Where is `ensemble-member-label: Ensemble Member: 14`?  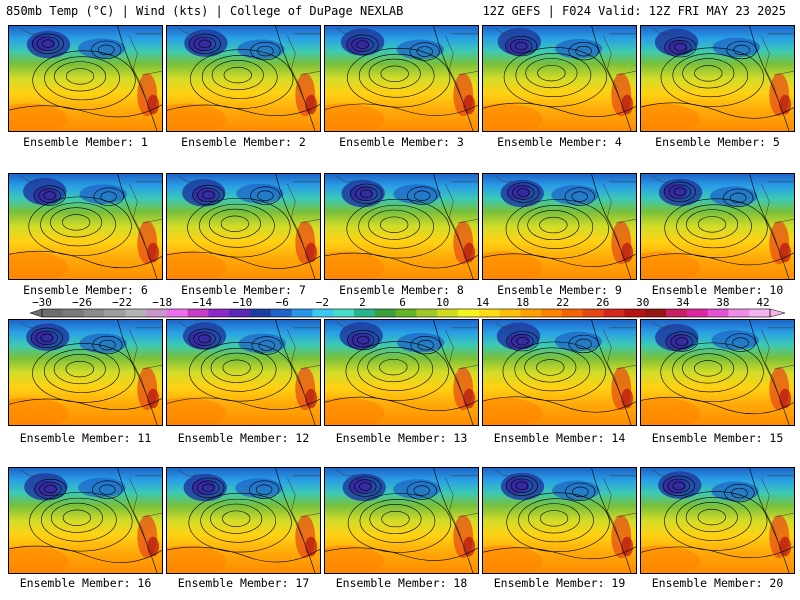
ensemble-member-label: Ensemble Member: 14 is located at coordinates (559, 438).